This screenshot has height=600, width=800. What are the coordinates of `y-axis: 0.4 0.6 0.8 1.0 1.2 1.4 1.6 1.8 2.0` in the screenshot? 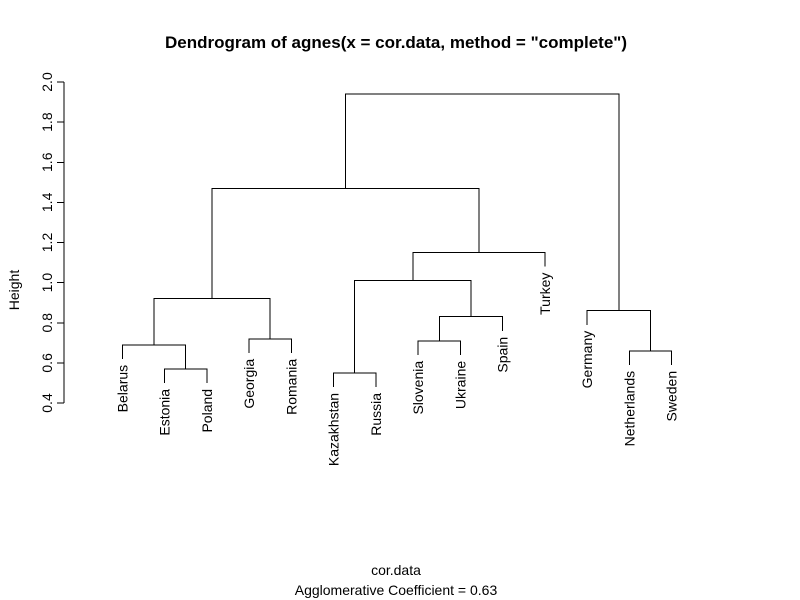 It's located at (52, 242).